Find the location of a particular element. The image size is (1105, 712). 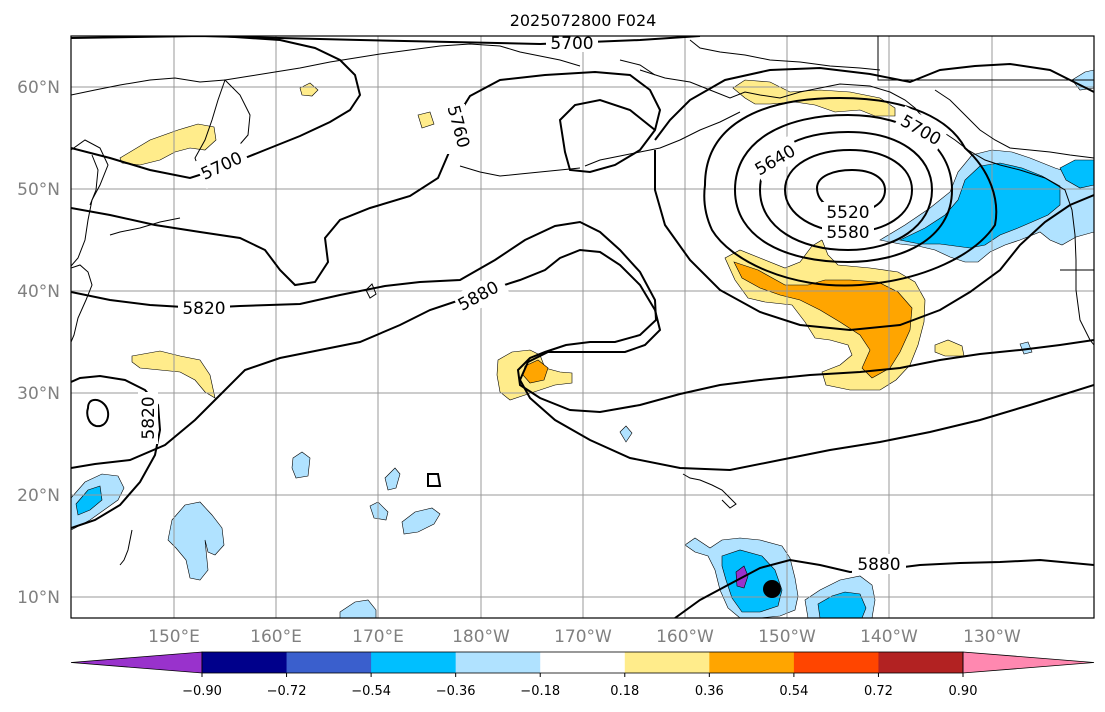

lon-label: 150°W is located at coordinates (787, 637).